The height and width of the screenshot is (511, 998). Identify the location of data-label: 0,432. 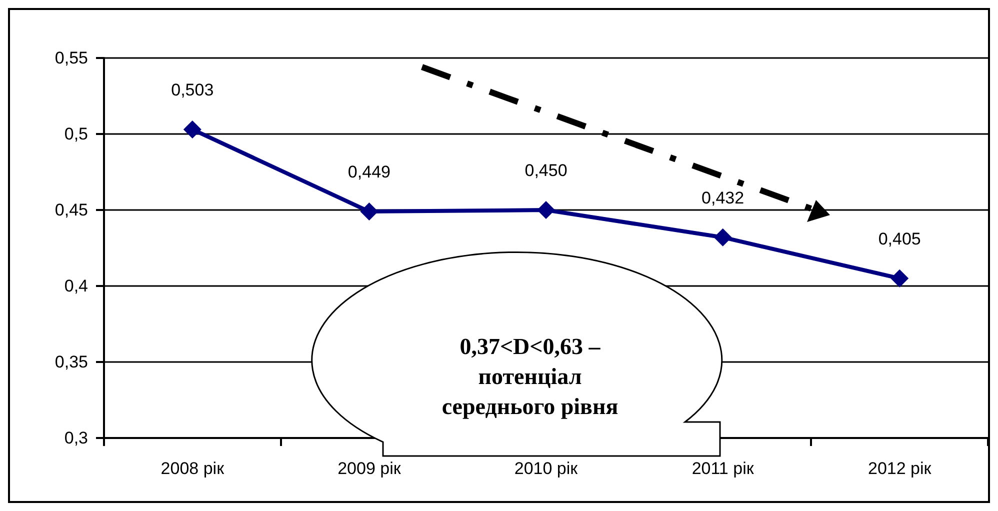
(723, 198).